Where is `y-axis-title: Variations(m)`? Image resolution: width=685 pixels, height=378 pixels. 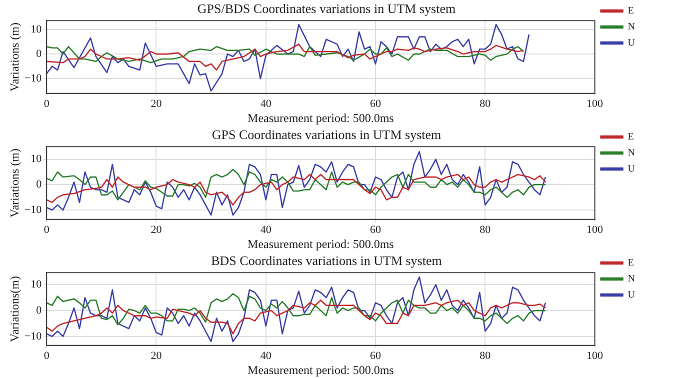 y-axis-title: Variations(m) is located at coordinates (14, 309).